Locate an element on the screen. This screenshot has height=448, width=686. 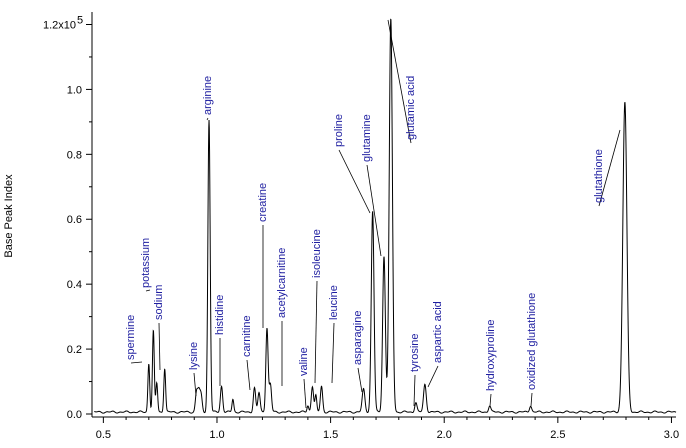
peak-label-glutamine: glutamine is located at coordinates (367, 138).